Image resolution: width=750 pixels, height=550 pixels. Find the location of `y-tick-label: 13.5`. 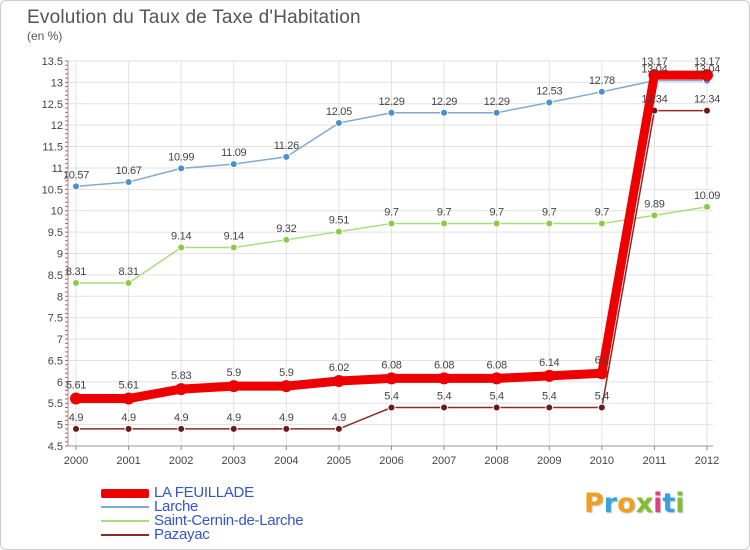

y-tick-label: 13.5 is located at coordinates (52, 62).